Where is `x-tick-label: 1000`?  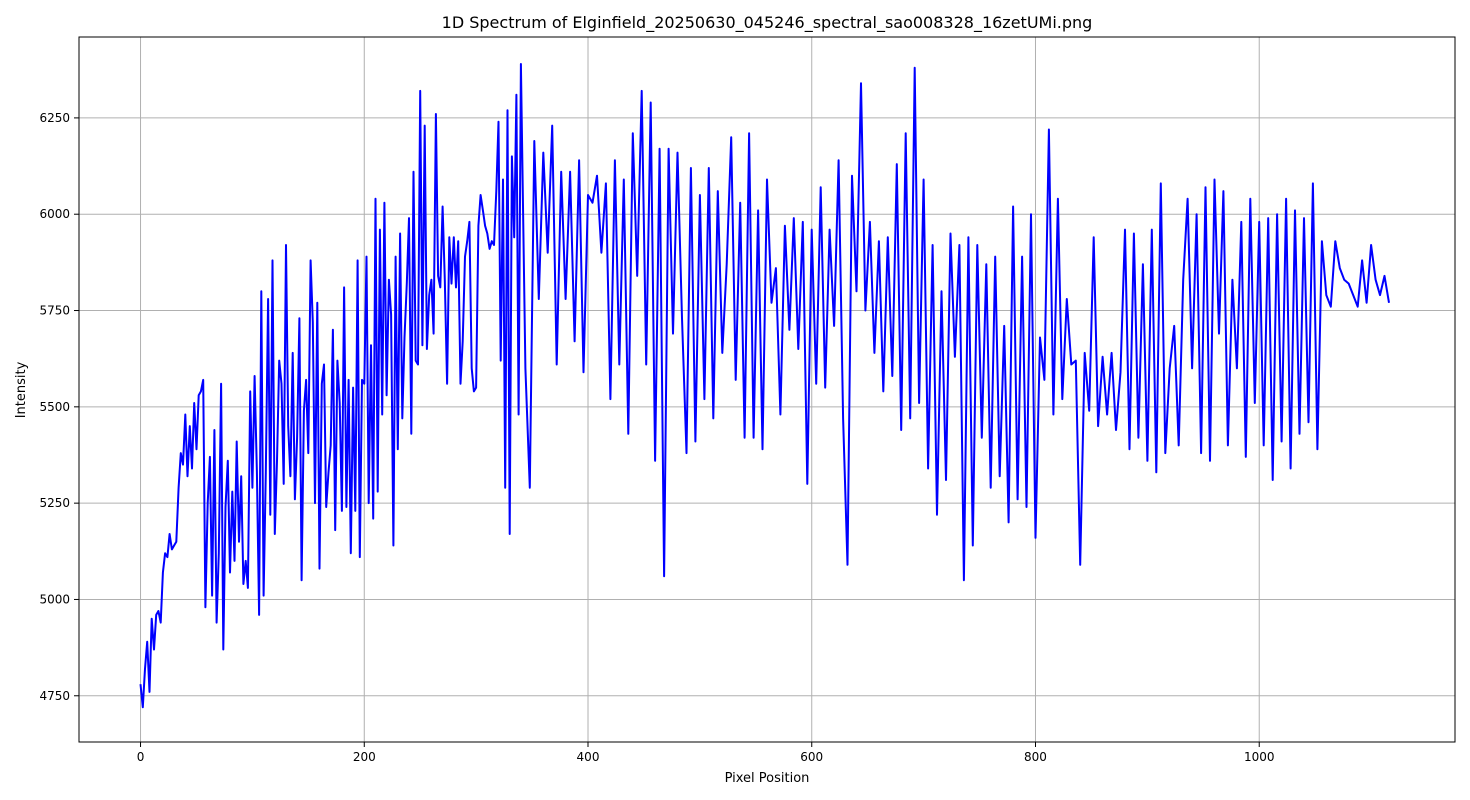 x-tick-label: 1000 is located at coordinates (1259, 757).